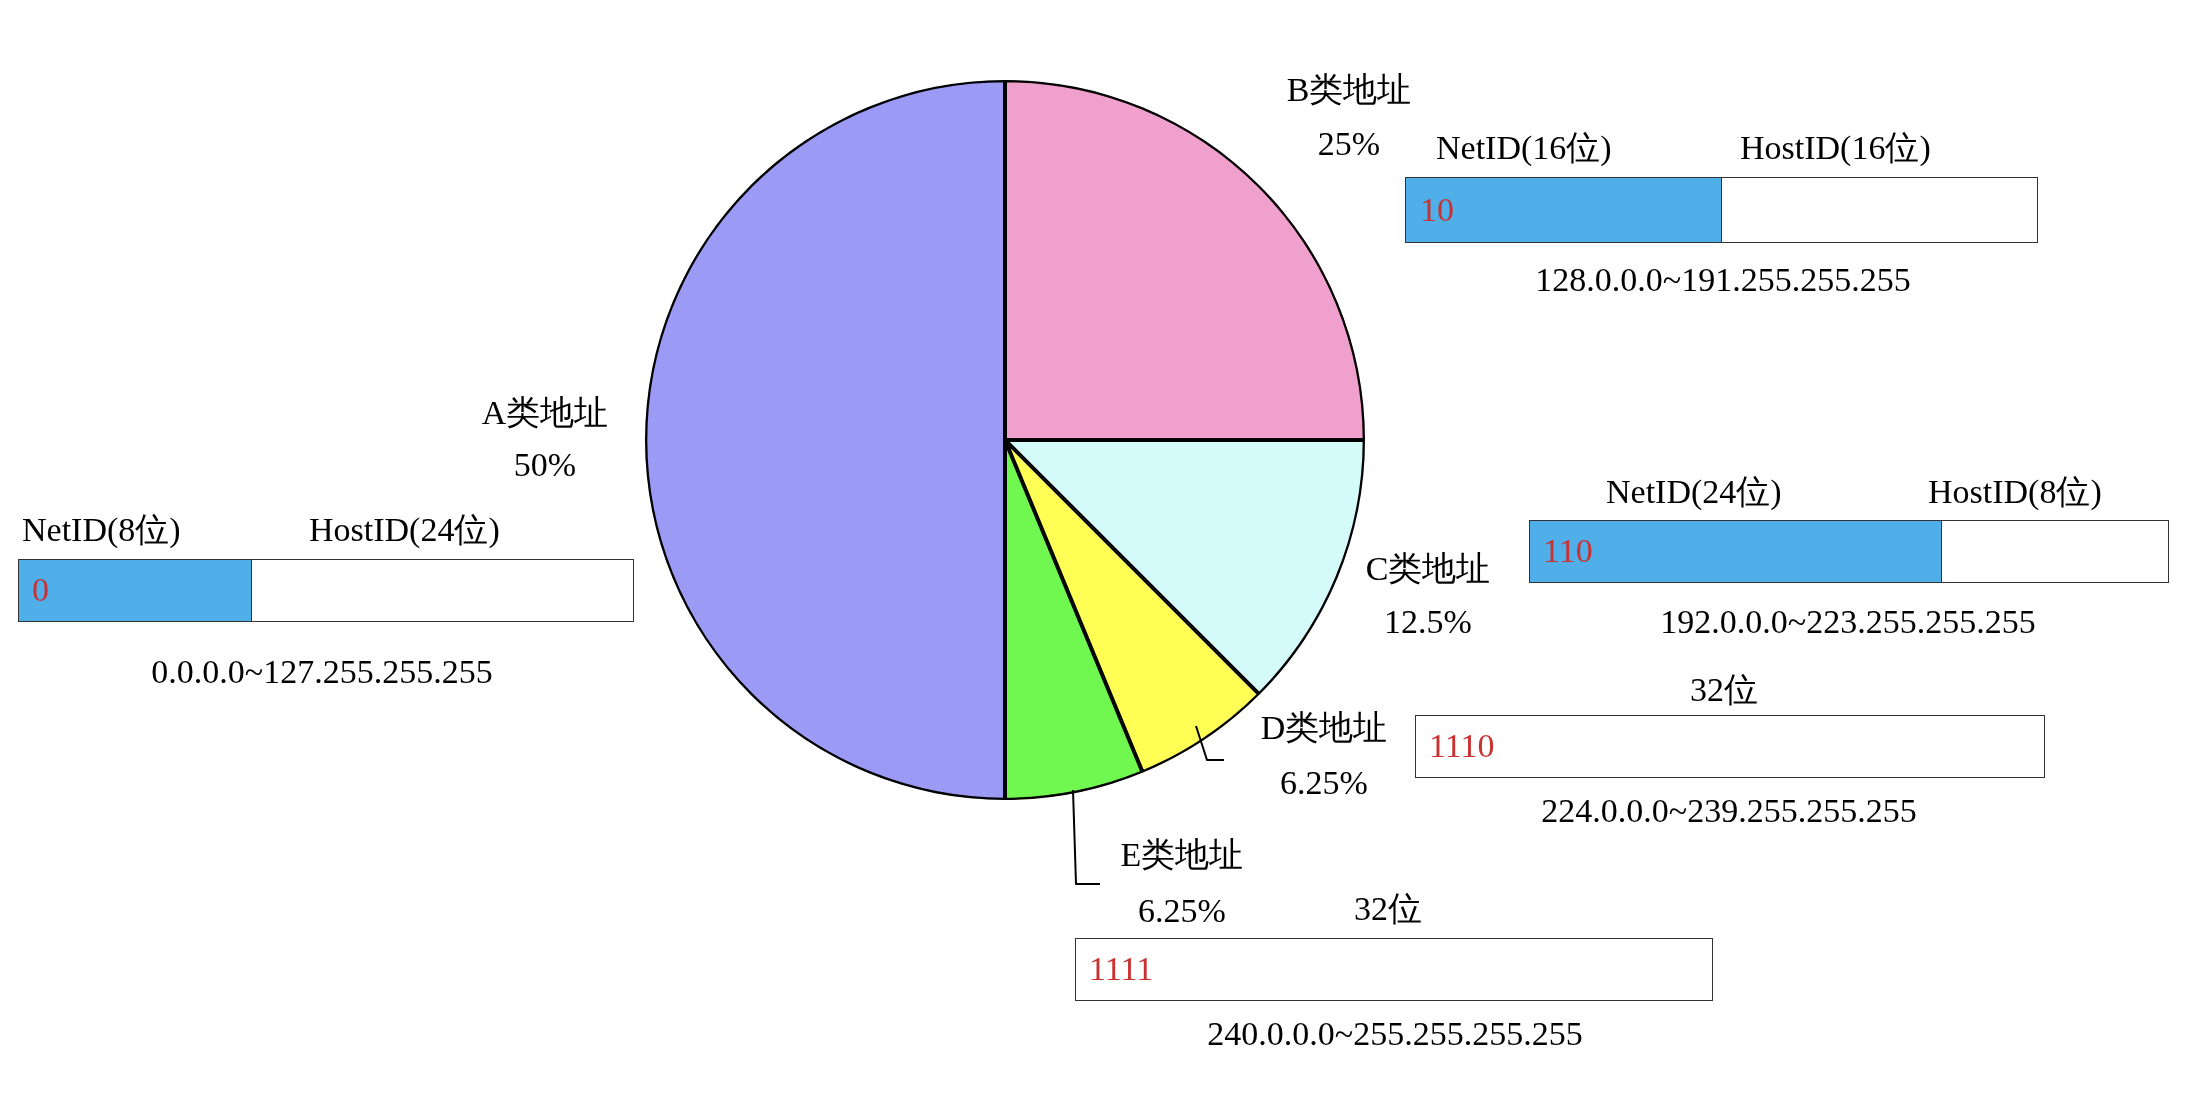 This screenshot has height=1096, width=2186. I want to click on data-label: 25%, so click(1349, 143).